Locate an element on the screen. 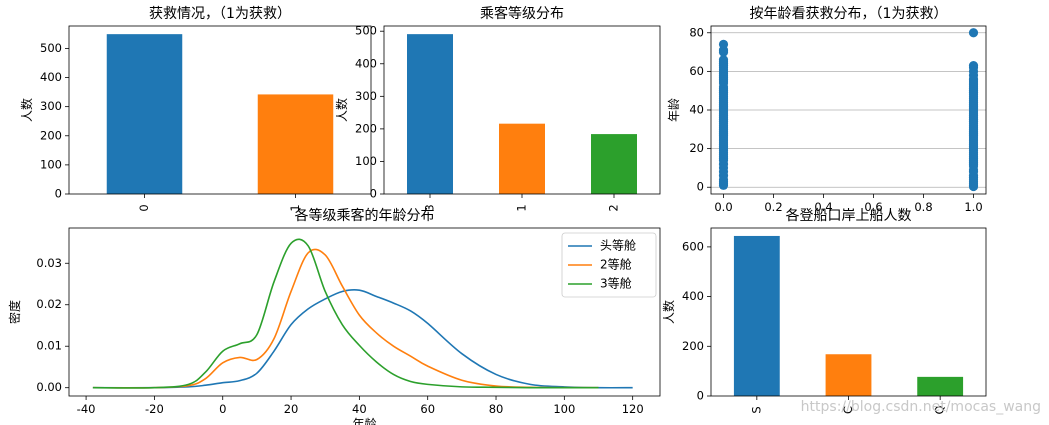  age_scatter-title: 按年龄看获救分布，（1为获救） is located at coordinates (849, 14).